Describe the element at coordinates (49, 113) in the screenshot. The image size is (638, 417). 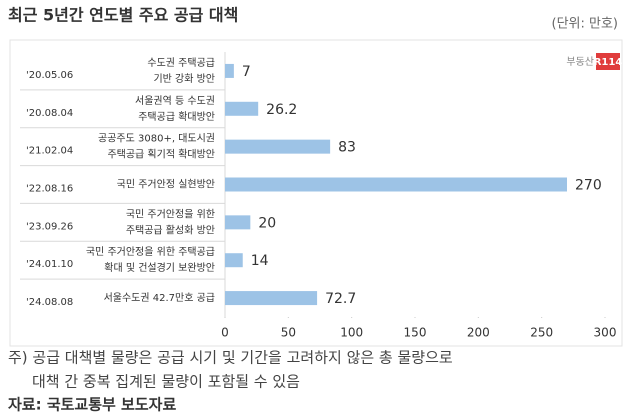
I see `date-label: '20.08.04` at that location.